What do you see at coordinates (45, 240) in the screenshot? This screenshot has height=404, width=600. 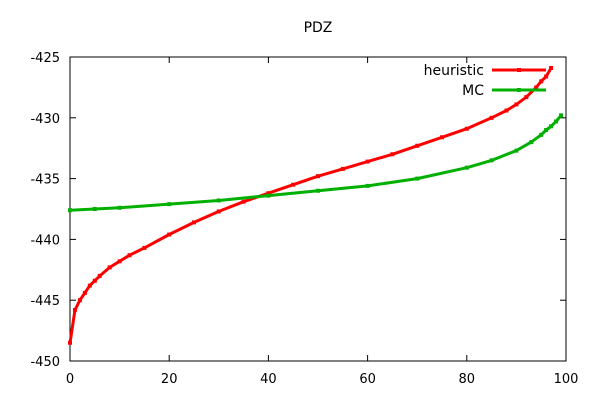 I see `y-tick-label: -440` at bounding box center [45, 240].